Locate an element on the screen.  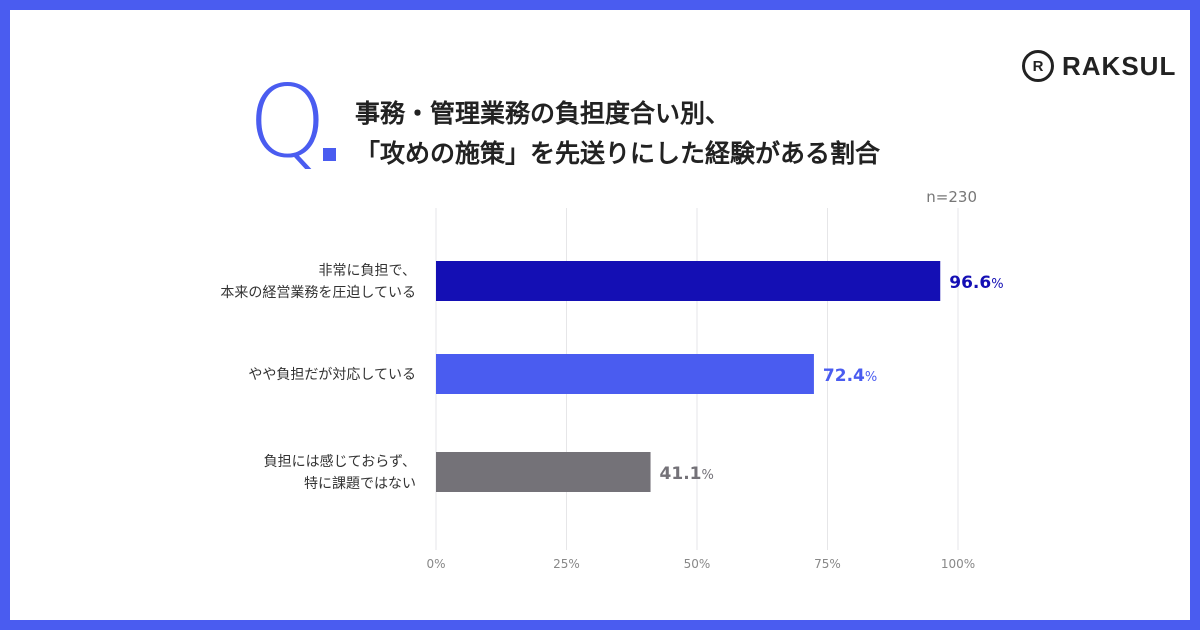
category-label: 特に課題ではない is located at coordinates (360, 484).